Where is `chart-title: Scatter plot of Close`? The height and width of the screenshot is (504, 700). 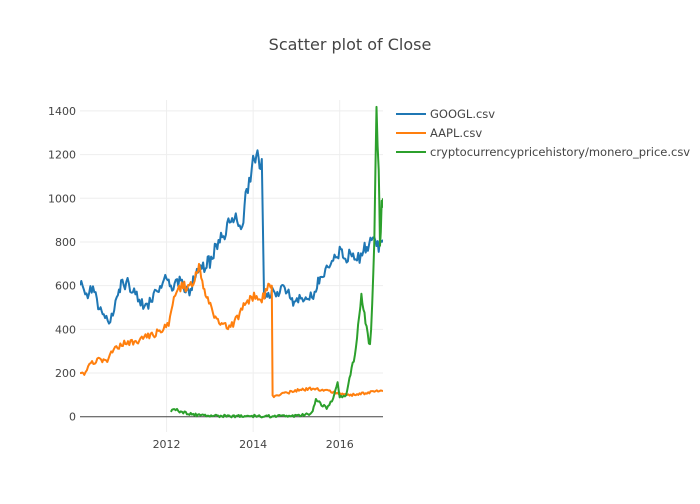
chart-title: Scatter plot of Close is located at coordinates (350, 44).